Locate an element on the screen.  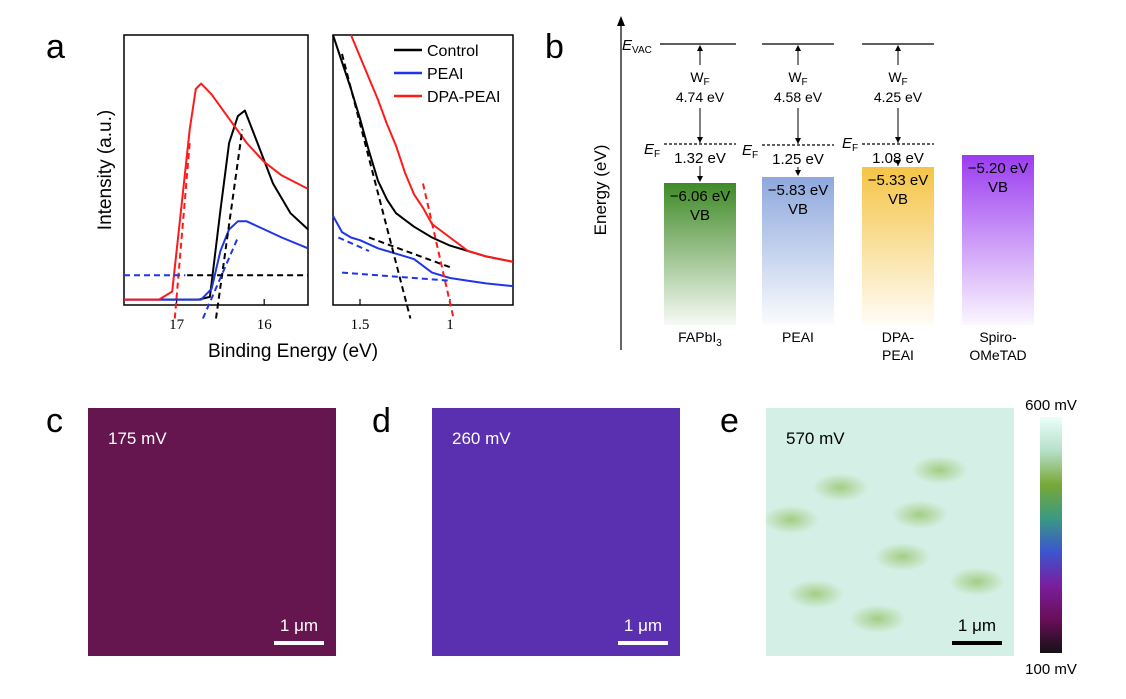
wf-value: 4.58 eV is located at coordinates (798, 97).